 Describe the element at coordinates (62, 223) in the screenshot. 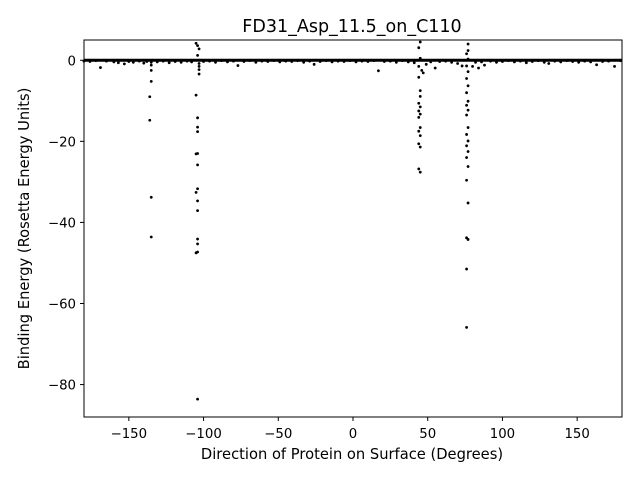

I see `y-tick-label: −40` at that location.